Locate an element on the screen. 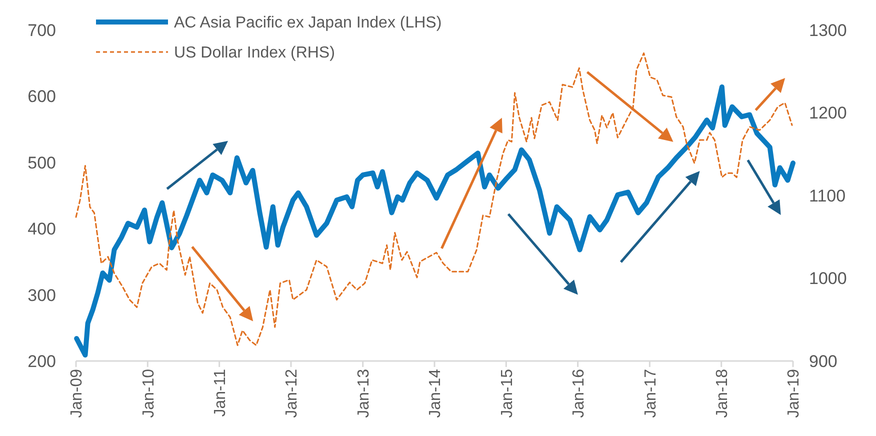 The image size is (876, 436). y-tick-label: 200 is located at coordinates (42, 361).